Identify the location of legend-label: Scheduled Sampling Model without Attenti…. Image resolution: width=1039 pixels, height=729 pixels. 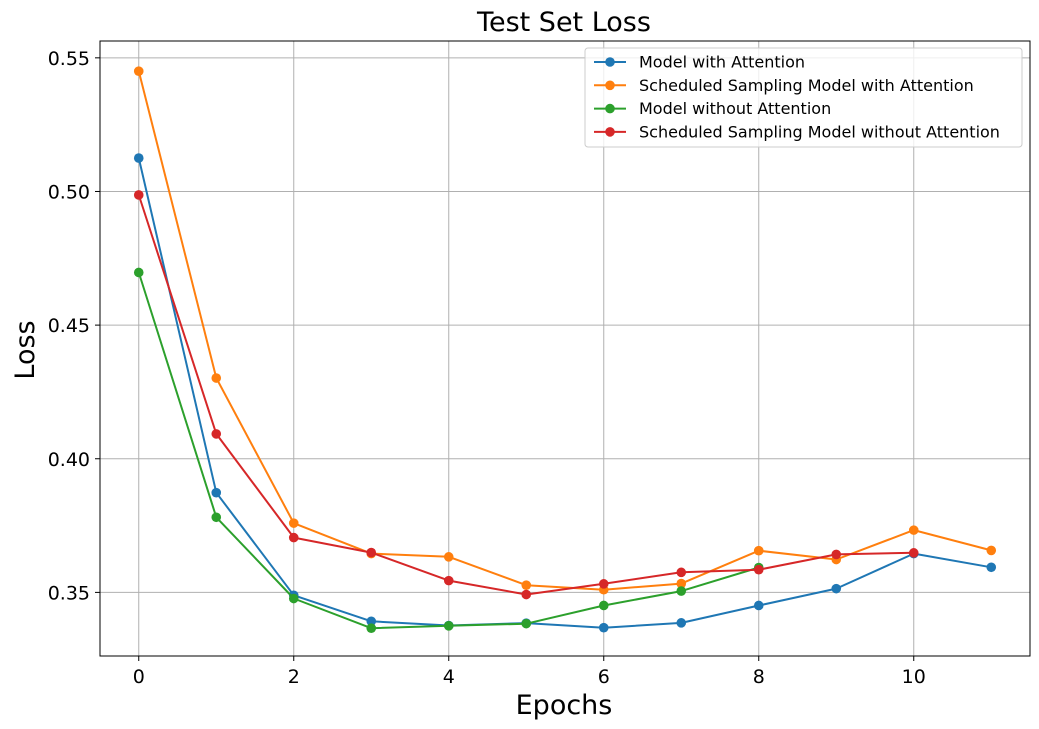
(819, 131).